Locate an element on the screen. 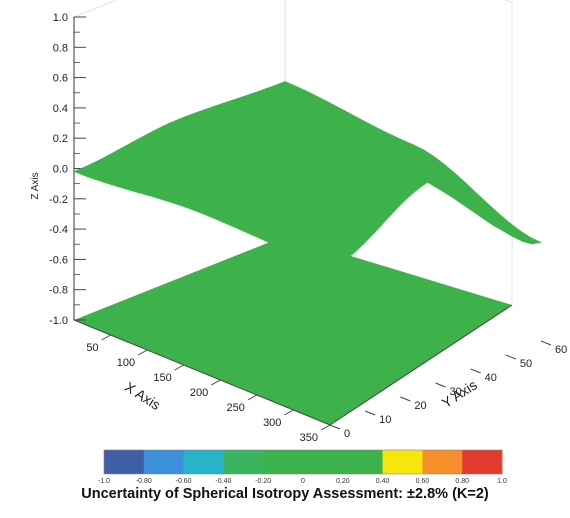  colorbar-tick-label: -1.0 is located at coordinates (104, 481).